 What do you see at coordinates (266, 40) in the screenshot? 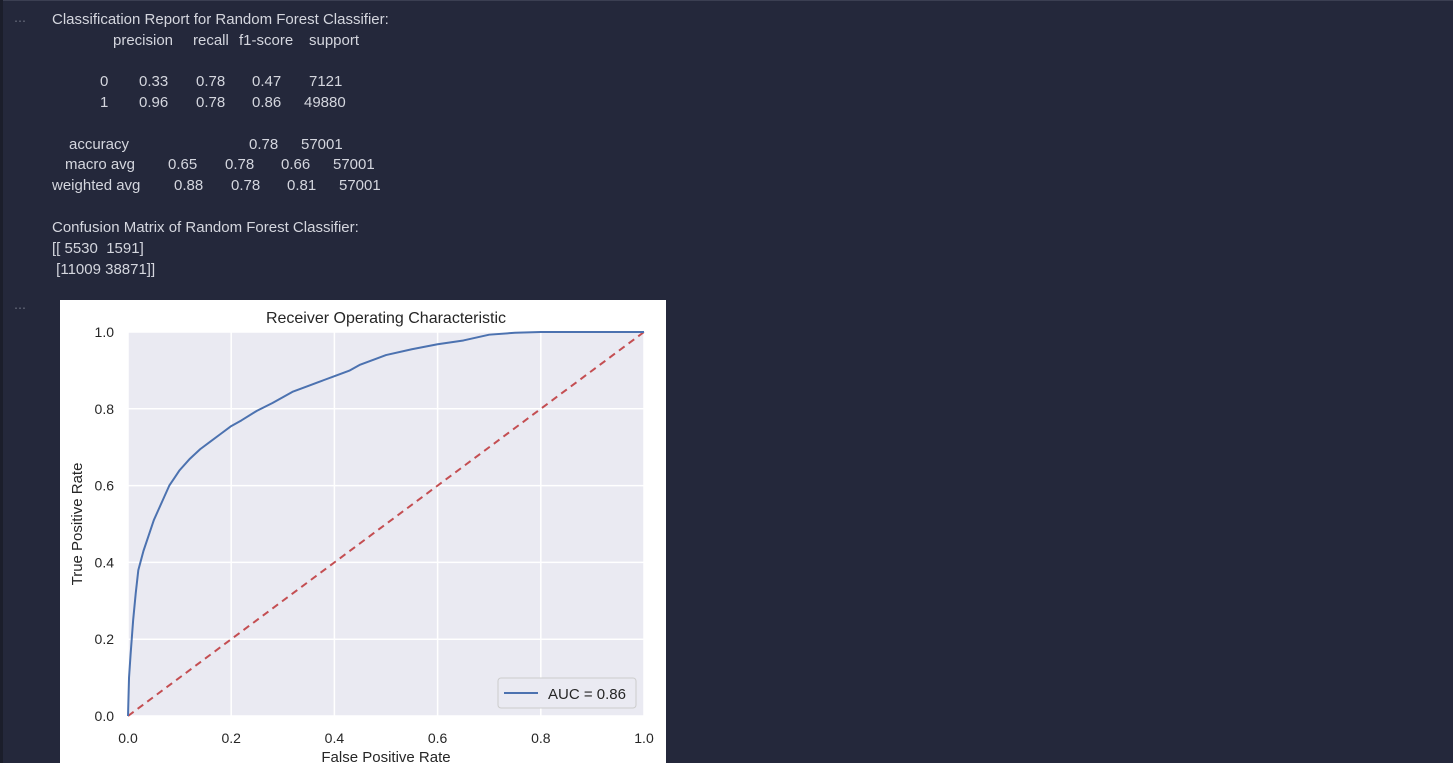
I see `header-f1-score: f1-score` at bounding box center [266, 40].